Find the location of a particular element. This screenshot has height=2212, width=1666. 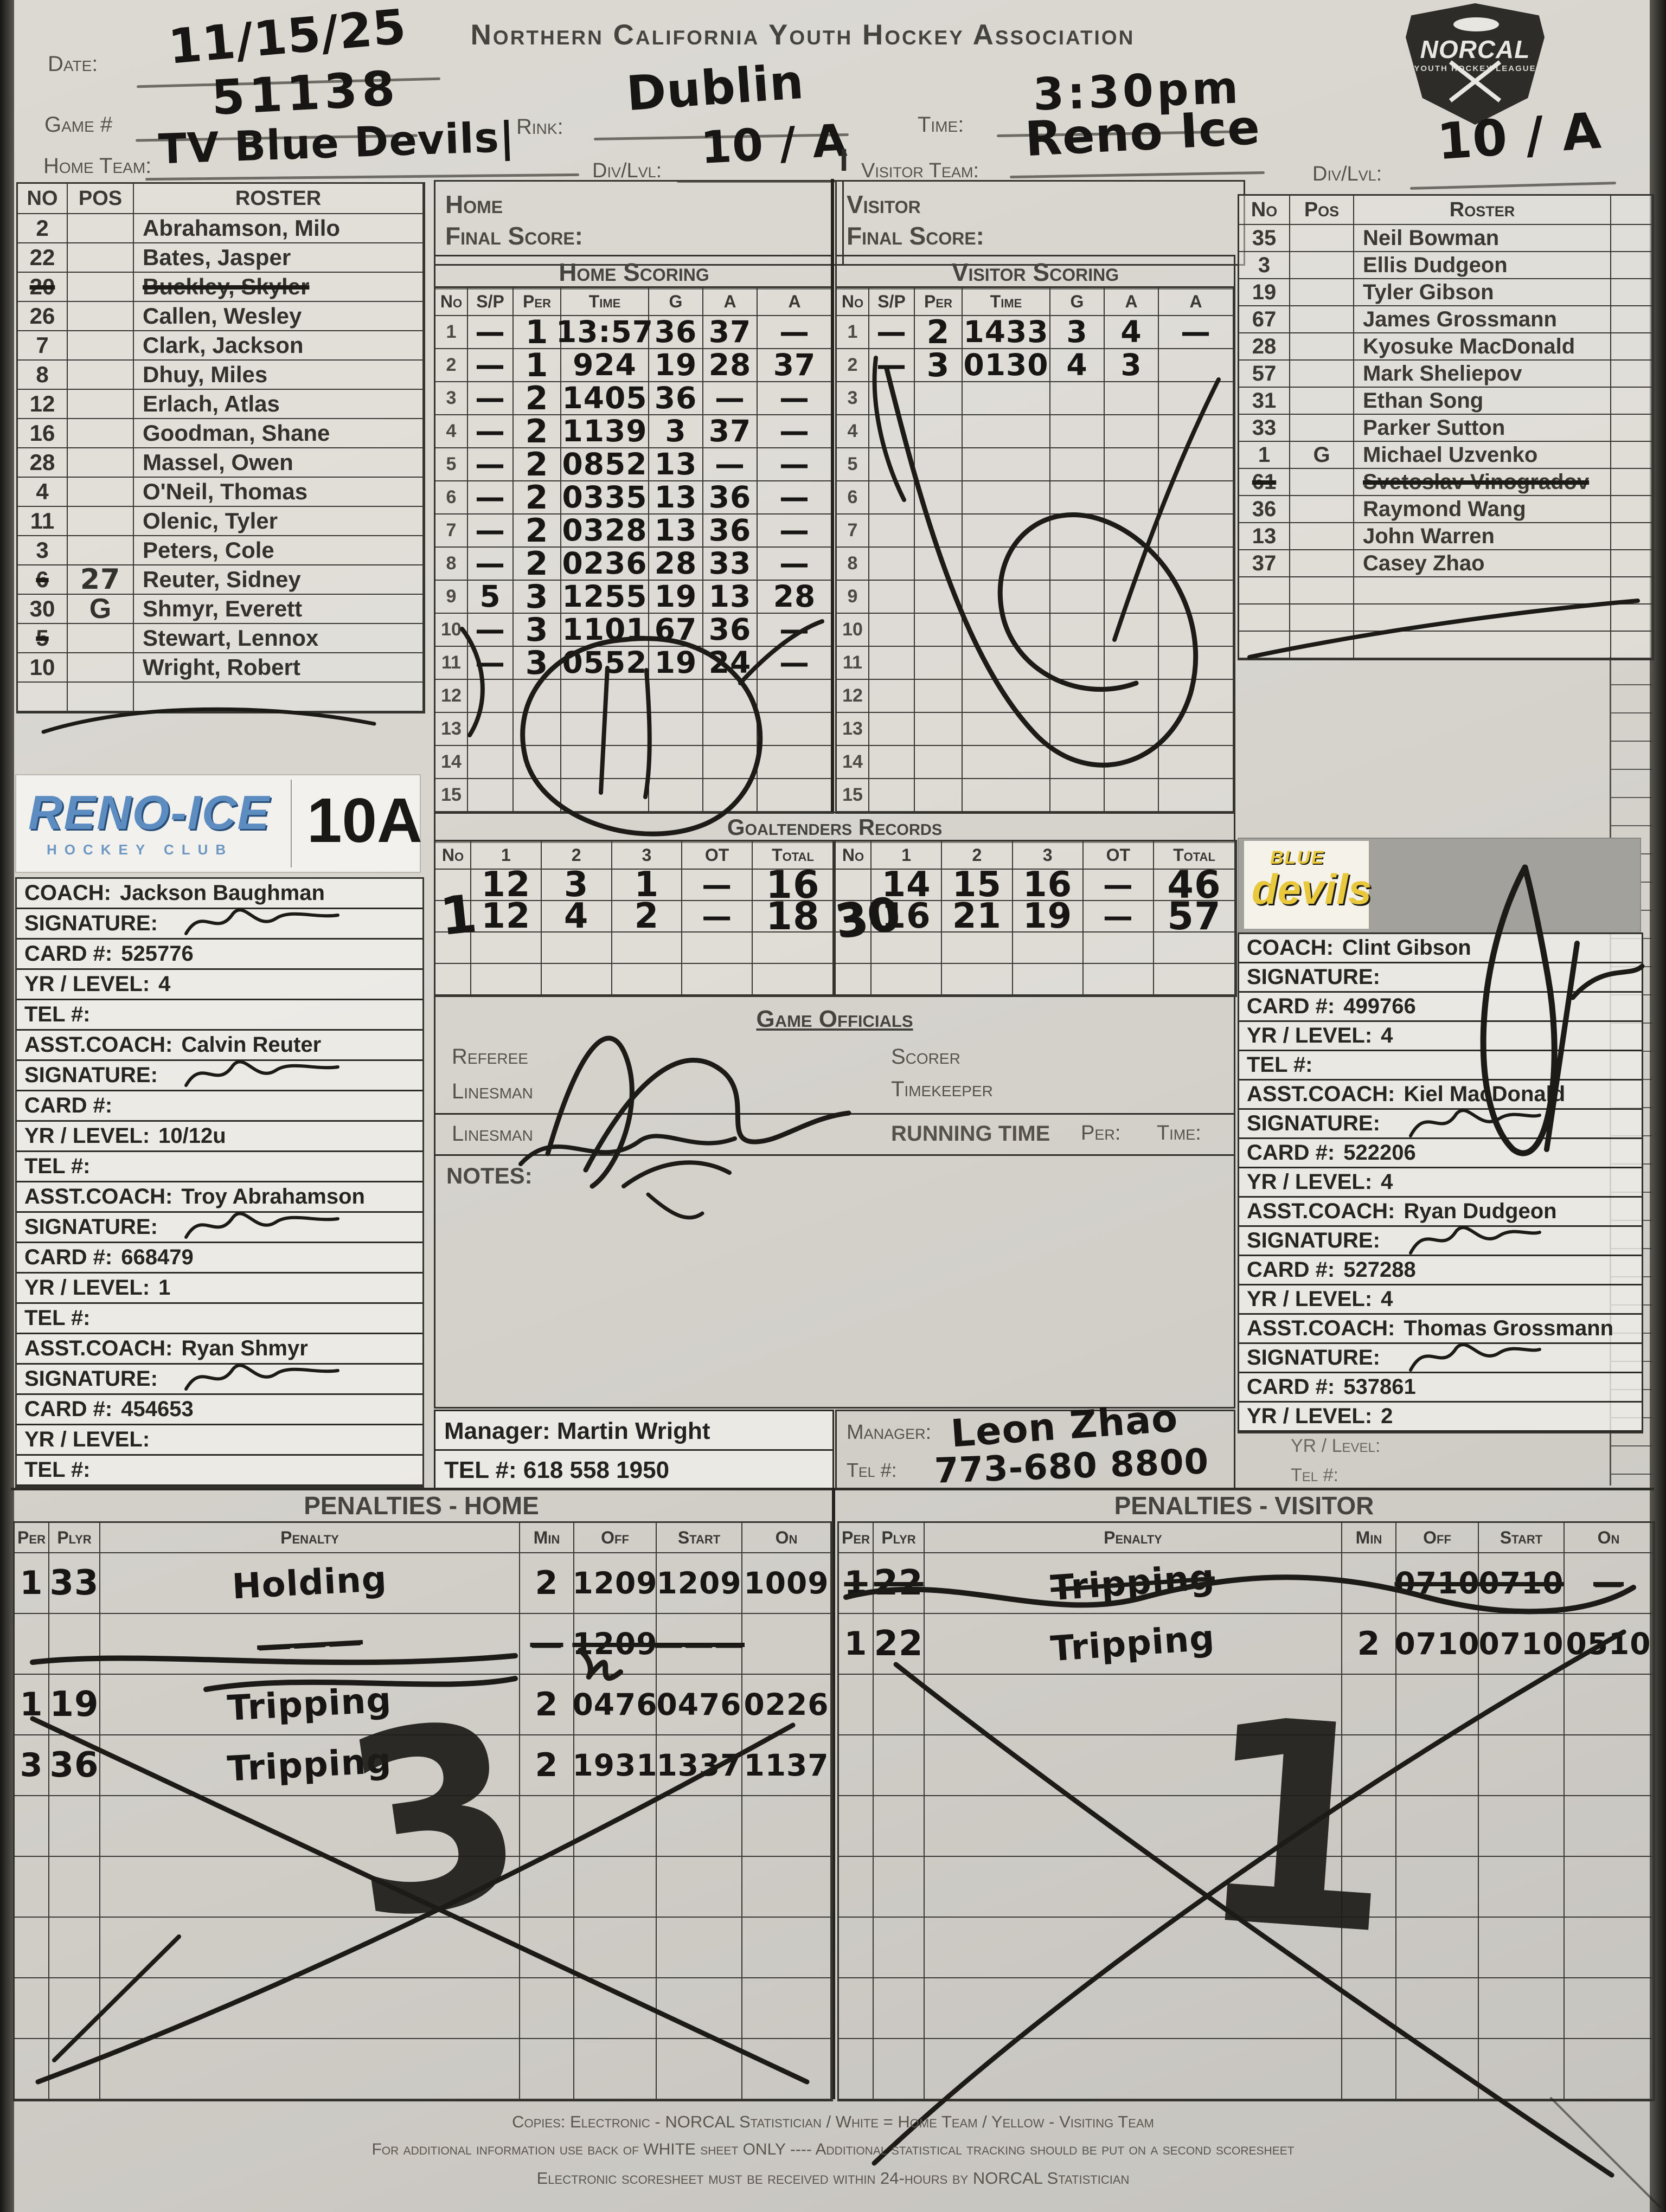

visitor-penalties-x-scribble is located at coordinates (1249, 1903).